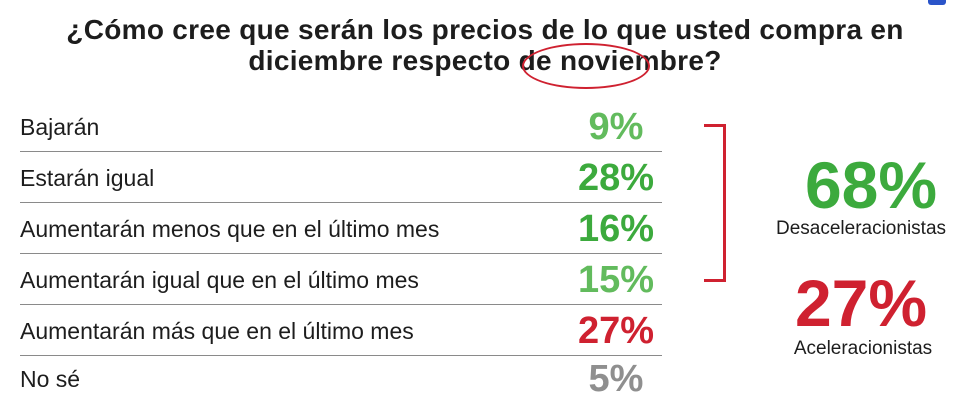  Describe the element at coordinates (60, 127) in the screenshot. I see `row-label: Bajarán` at that location.